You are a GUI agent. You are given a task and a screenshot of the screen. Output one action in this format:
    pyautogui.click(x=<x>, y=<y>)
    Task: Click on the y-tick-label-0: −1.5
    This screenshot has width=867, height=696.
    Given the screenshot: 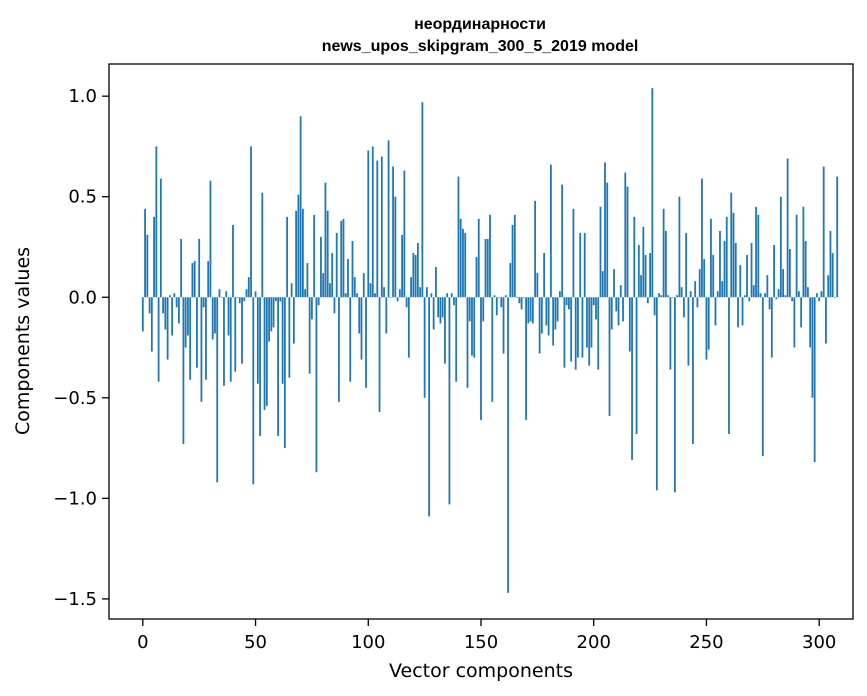 What is the action you would take?
    pyautogui.click(x=75, y=599)
    